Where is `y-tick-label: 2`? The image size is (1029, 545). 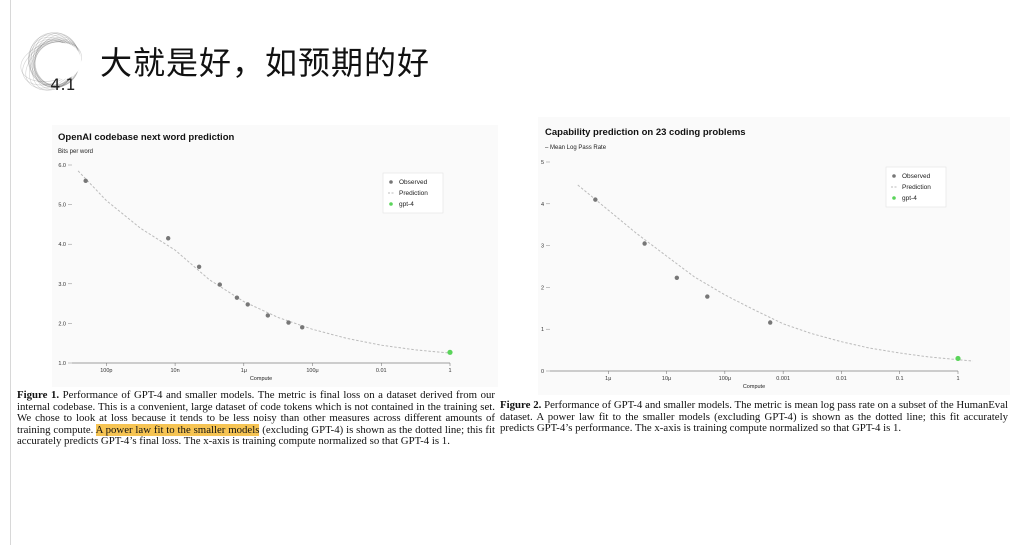 y-tick-label: 2 is located at coordinates (542, 288).